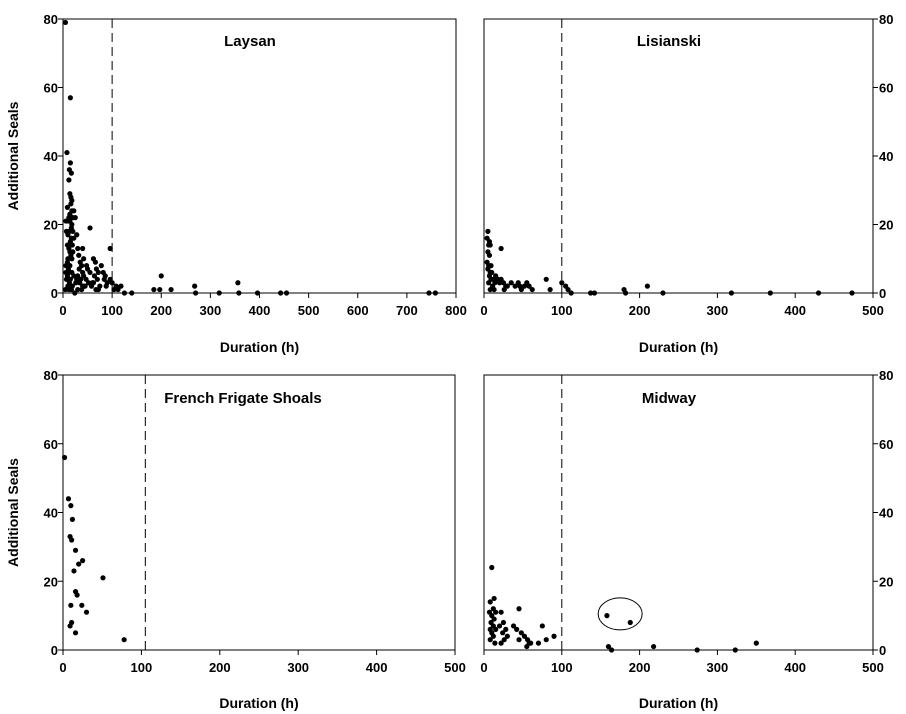 The height and width of the screenshot is (714, 906). Describe the element at coordinates (220, 667) in the screenshot. I see `x-tick-label: 200` at that location.